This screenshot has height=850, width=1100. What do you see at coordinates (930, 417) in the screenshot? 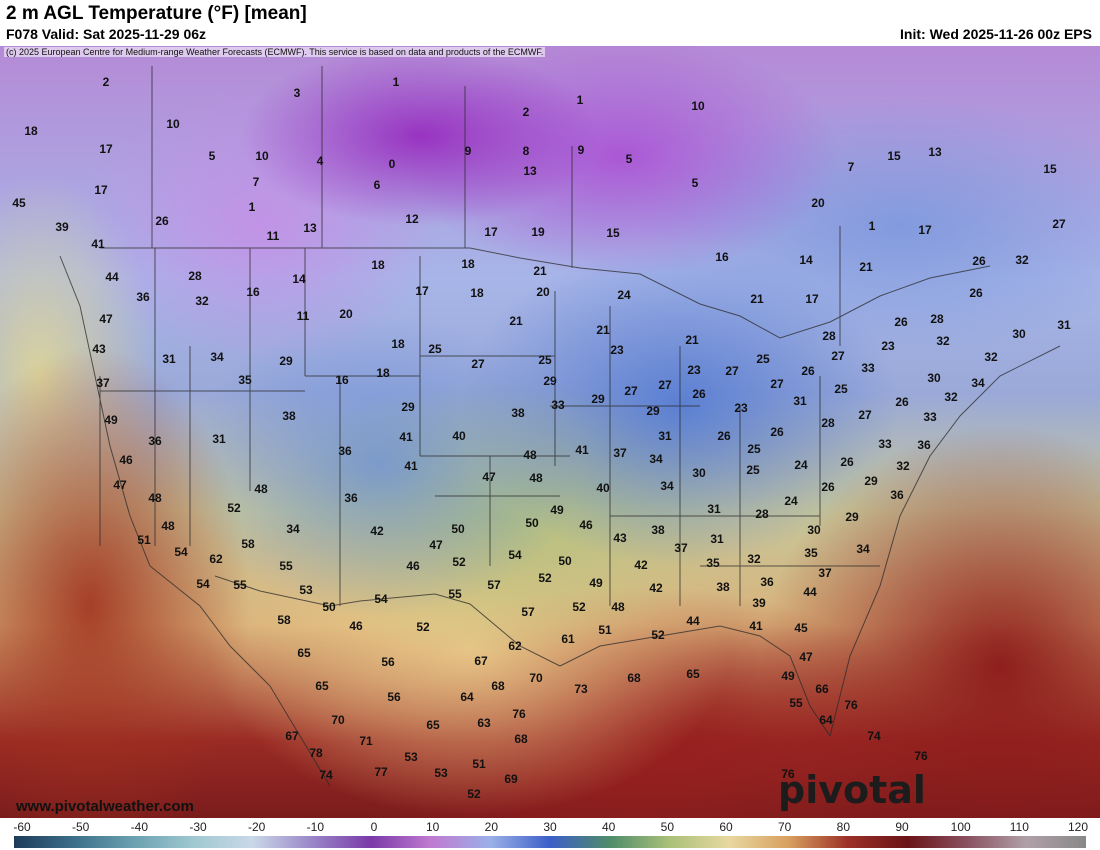
I see `temperature-value: 33` at bounding box center [930, 417].